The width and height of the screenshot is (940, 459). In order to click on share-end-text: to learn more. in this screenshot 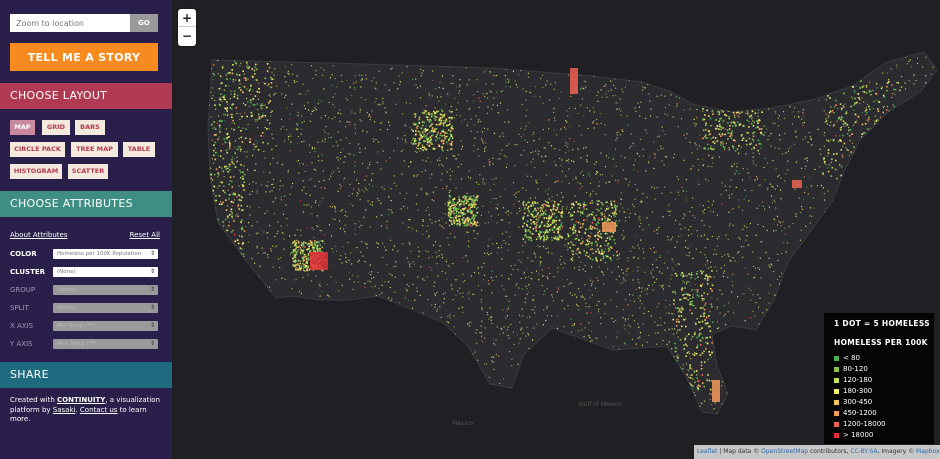, I will do `click(78, 414)`.